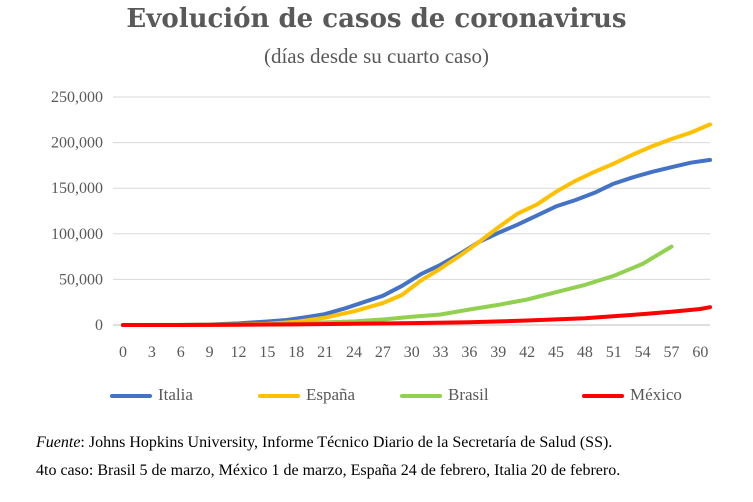 The image size is (753, 502). I want to click on x-tick-label: 15, so click(267, 352).